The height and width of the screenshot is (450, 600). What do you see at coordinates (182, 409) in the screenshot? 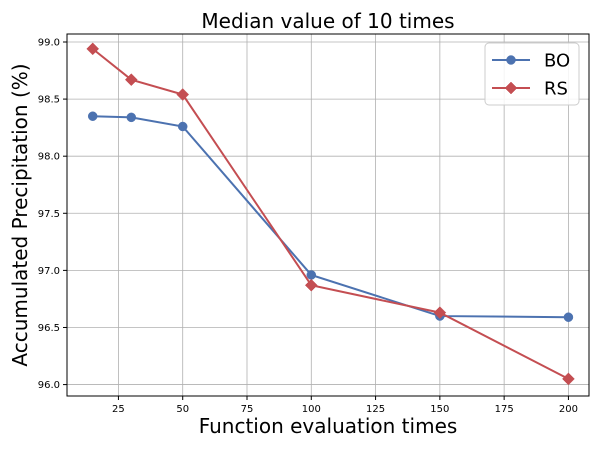
I see `x-tick-label: 50` at bounding box center [182, 409].